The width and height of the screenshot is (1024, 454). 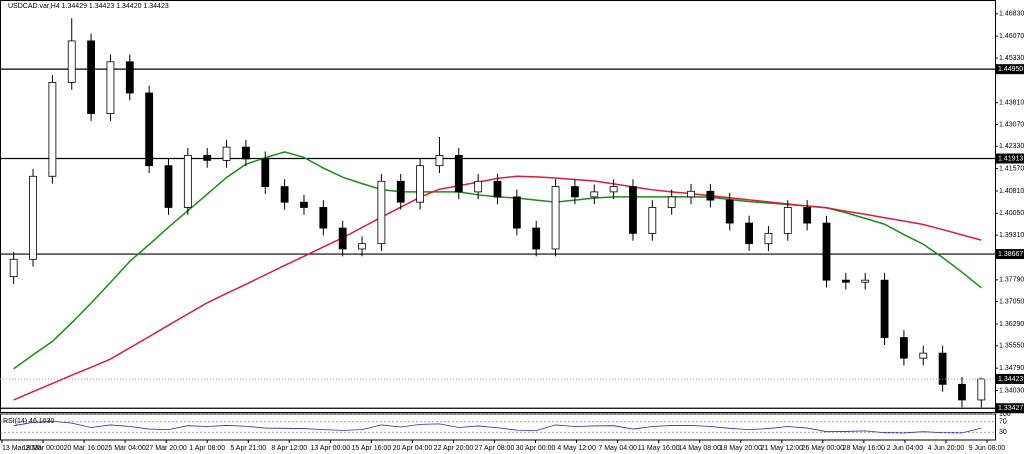 What do you see at coordinates (576, 448) in the screenshot?
I see `x-tick-label: 4 May 12:00` at bounding box center [576, 448].